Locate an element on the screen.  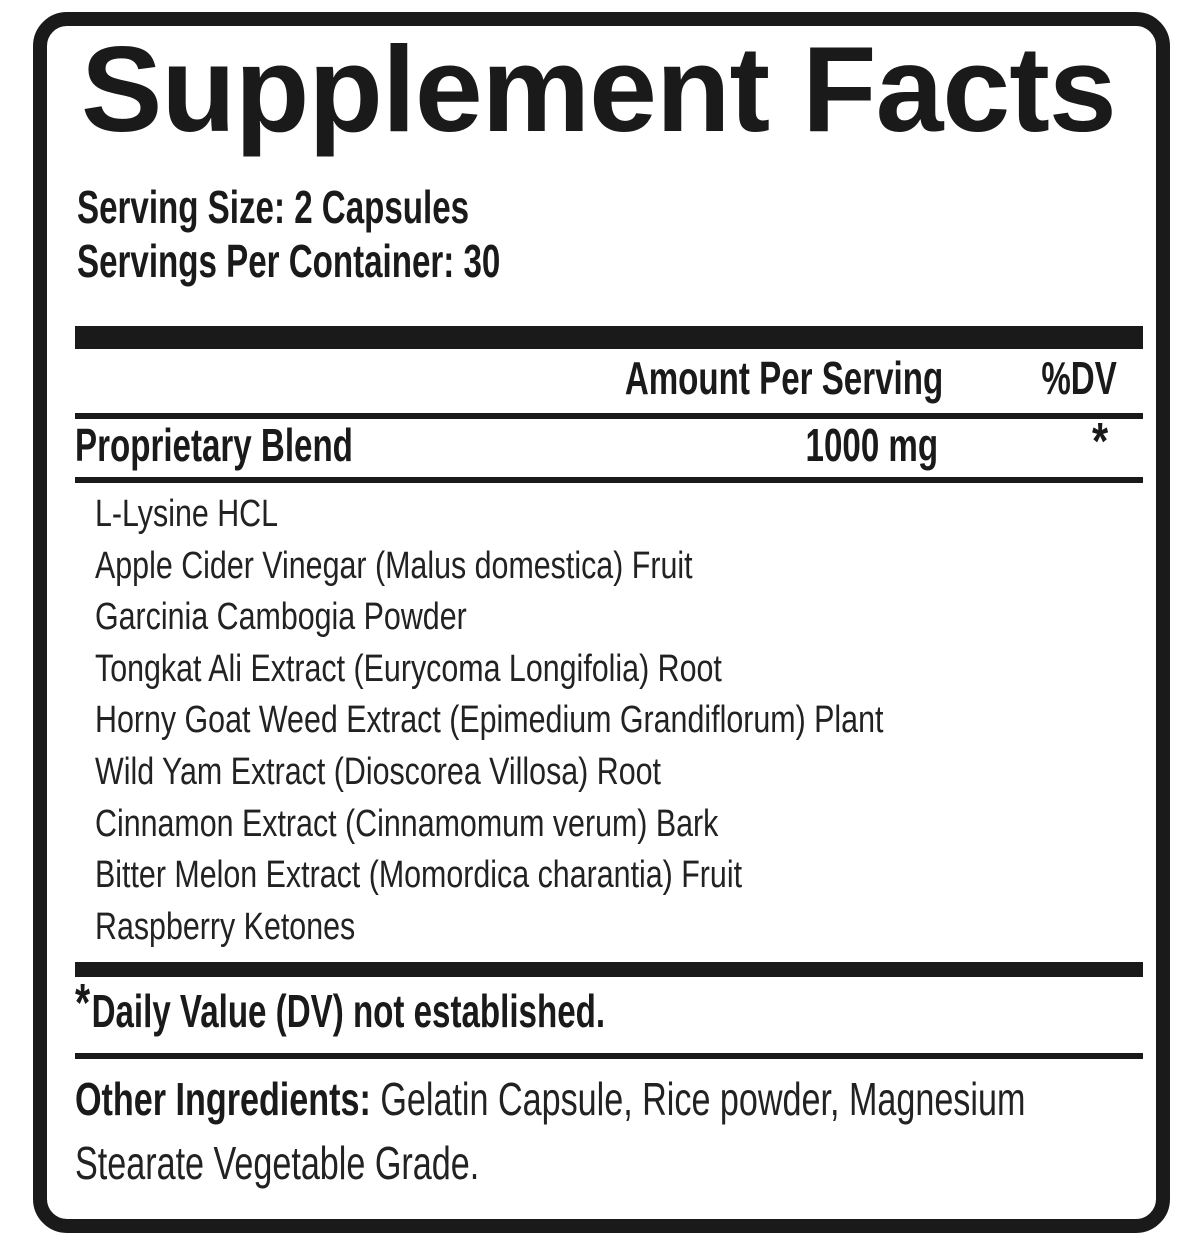
top-thick-divider is located at coordinates (609, 337).